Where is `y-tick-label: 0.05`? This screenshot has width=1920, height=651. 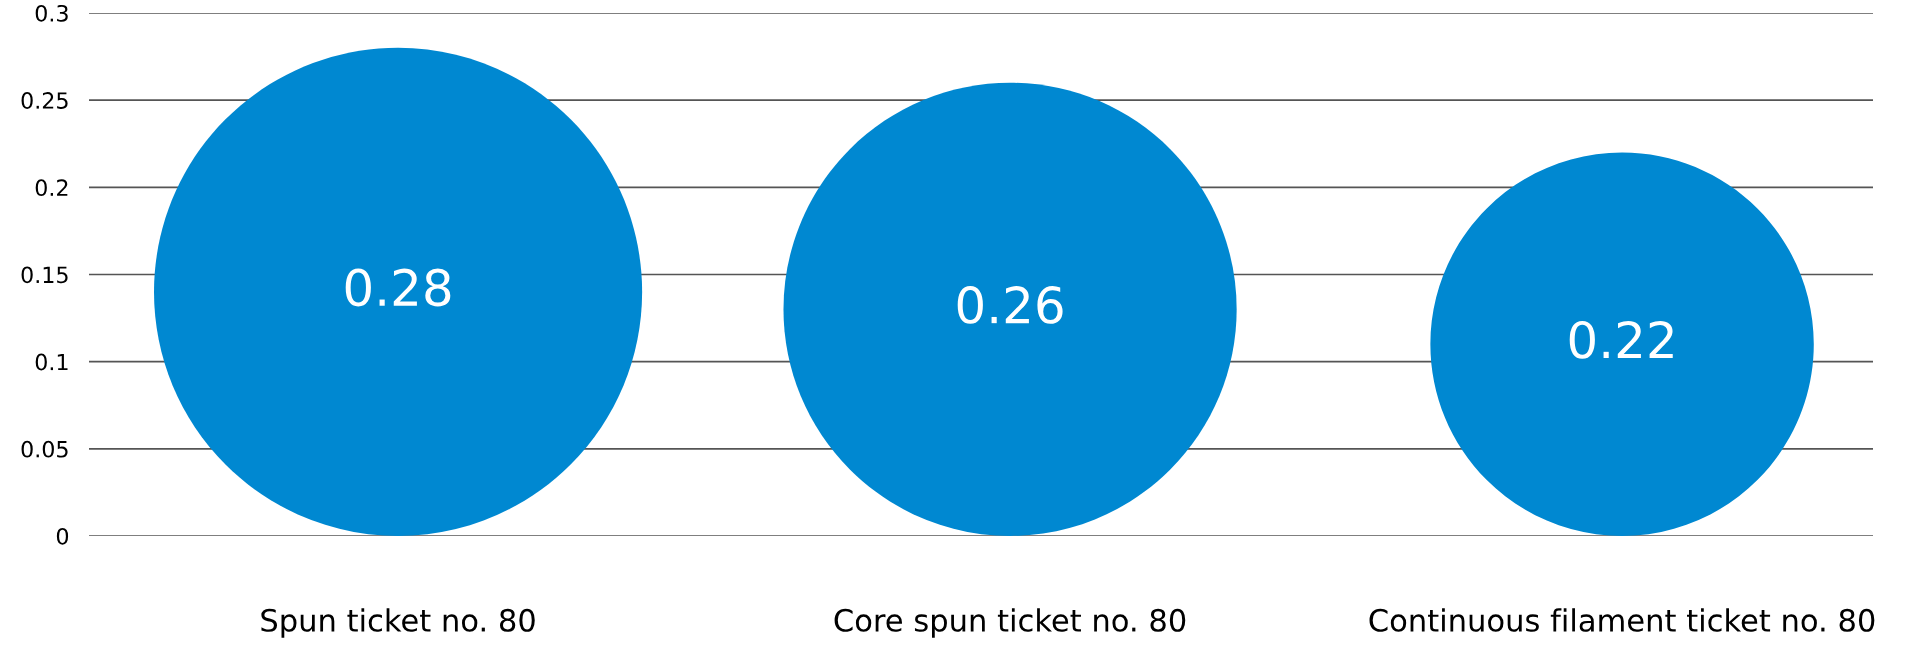 y-tick-label: 0.05 is located at coordinates (44, 449).